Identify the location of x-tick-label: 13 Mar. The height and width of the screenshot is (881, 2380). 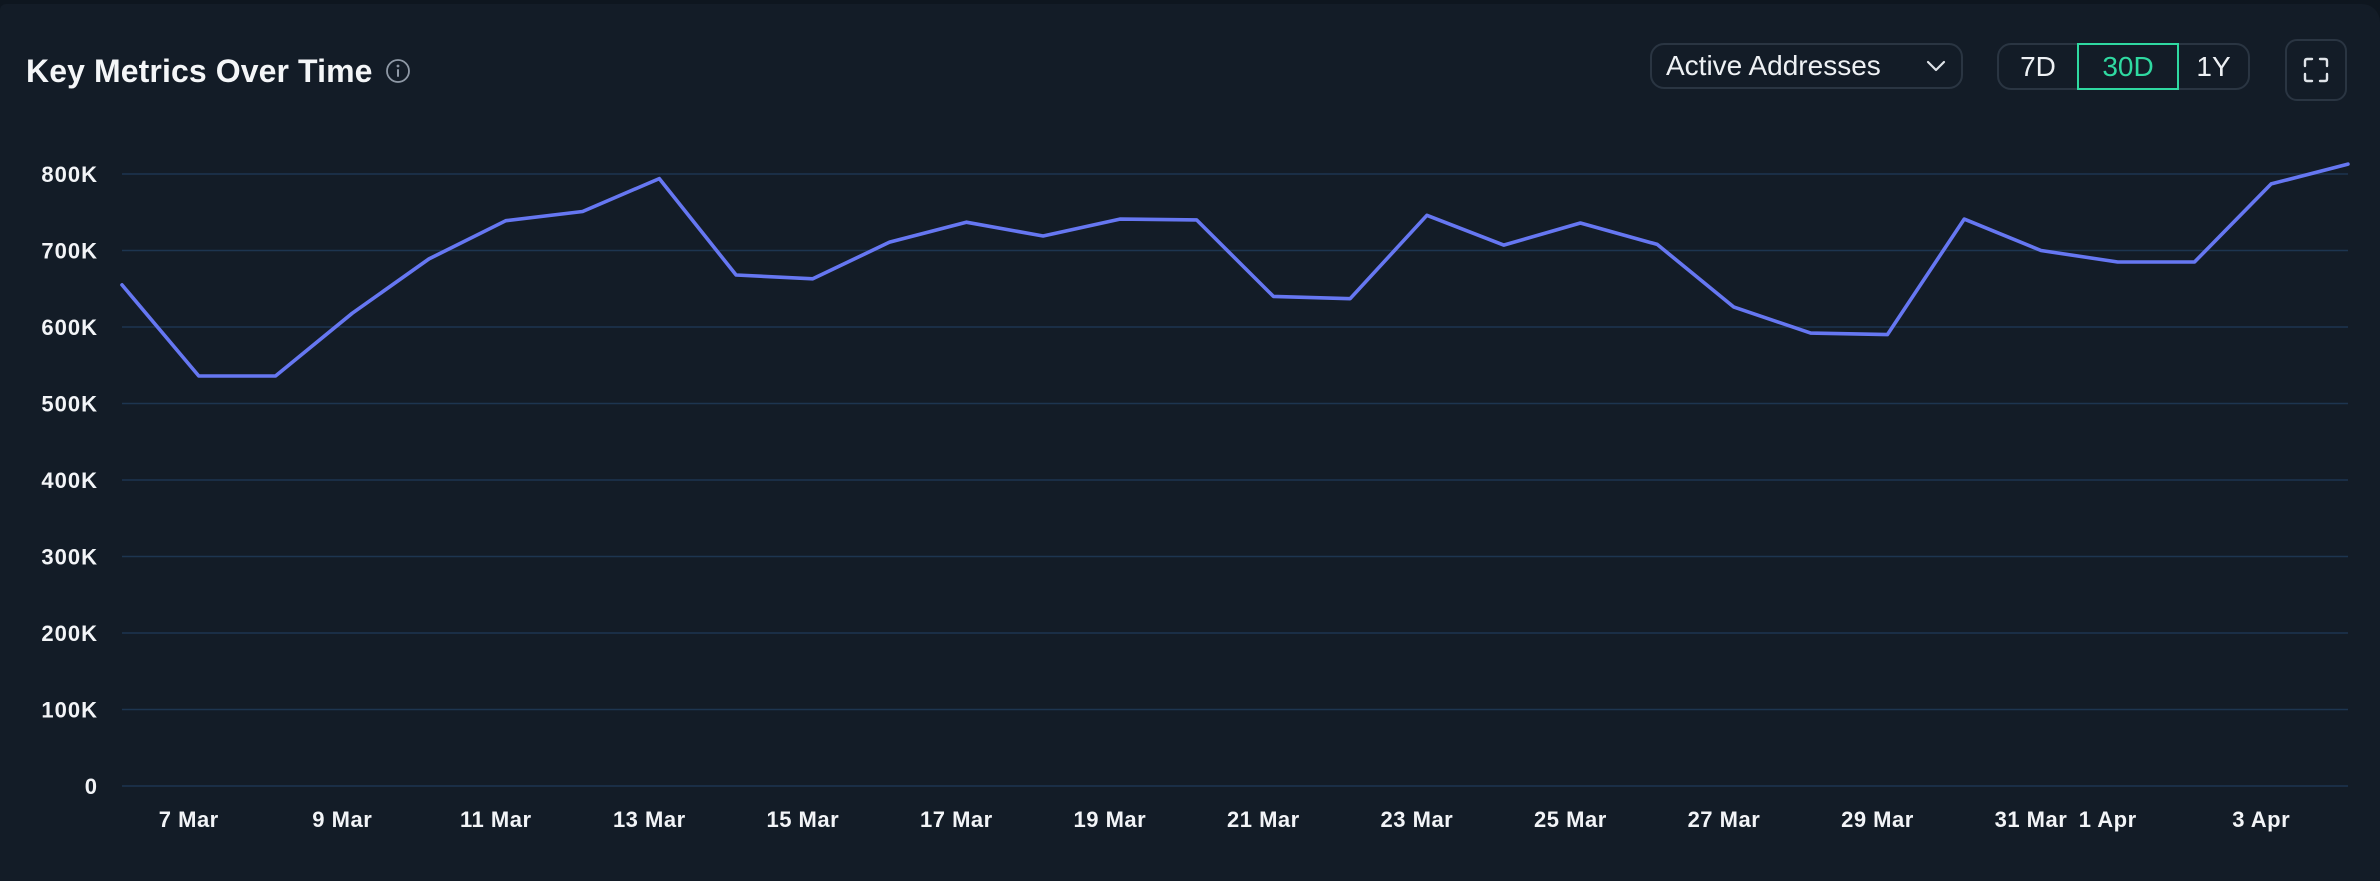
(649, 819).